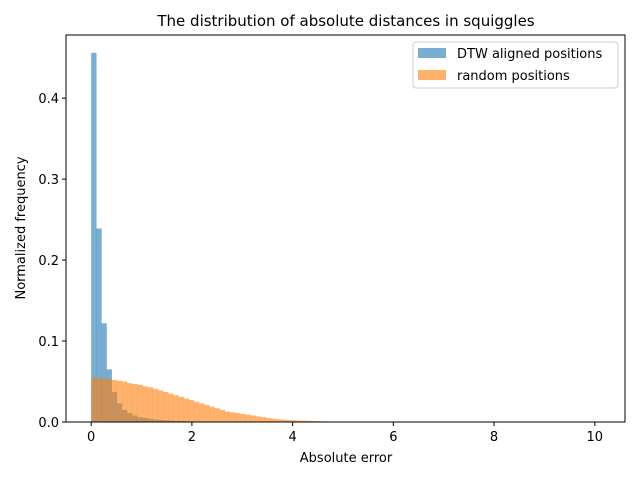  I want to click on y-tick-label: 0.4, so click(48, 99).